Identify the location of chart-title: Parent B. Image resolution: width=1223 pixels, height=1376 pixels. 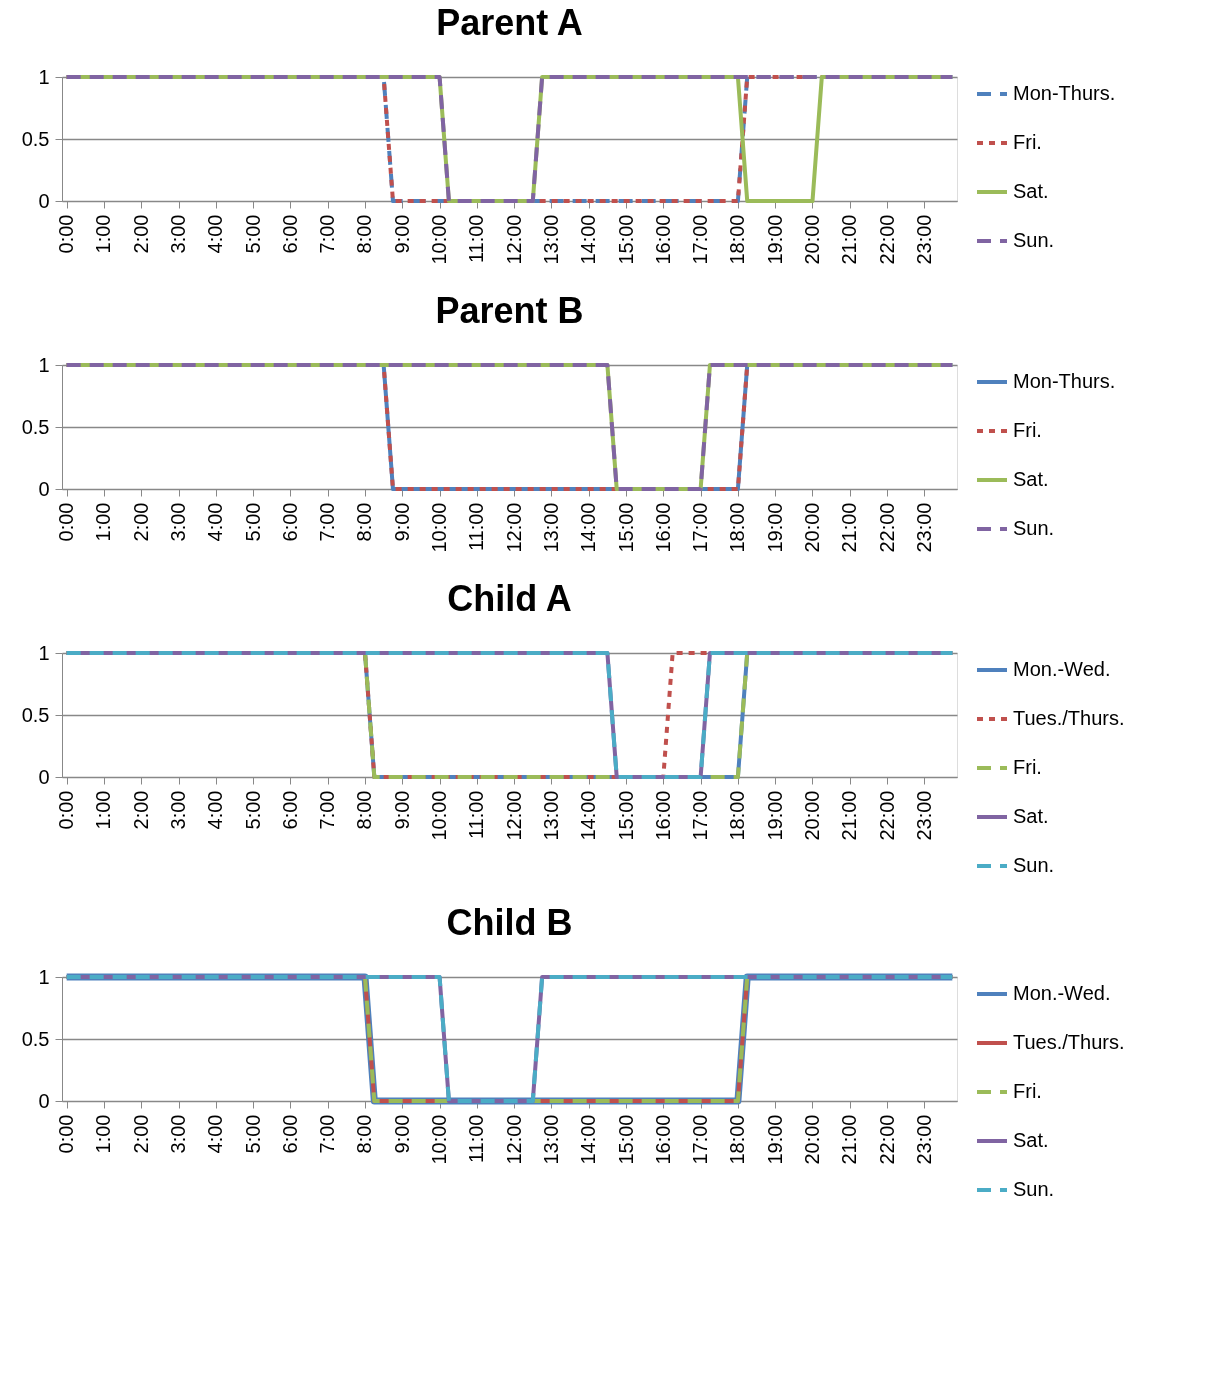
(509, 310).